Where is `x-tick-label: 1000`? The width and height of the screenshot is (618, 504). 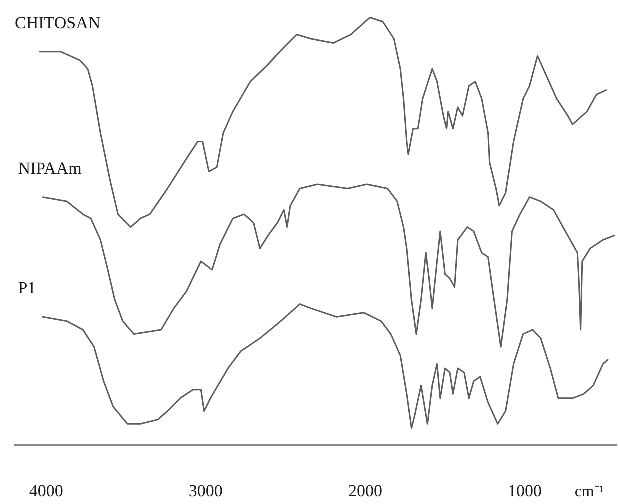
x-tick-label: 1000 is located at coordinates (525, 491).